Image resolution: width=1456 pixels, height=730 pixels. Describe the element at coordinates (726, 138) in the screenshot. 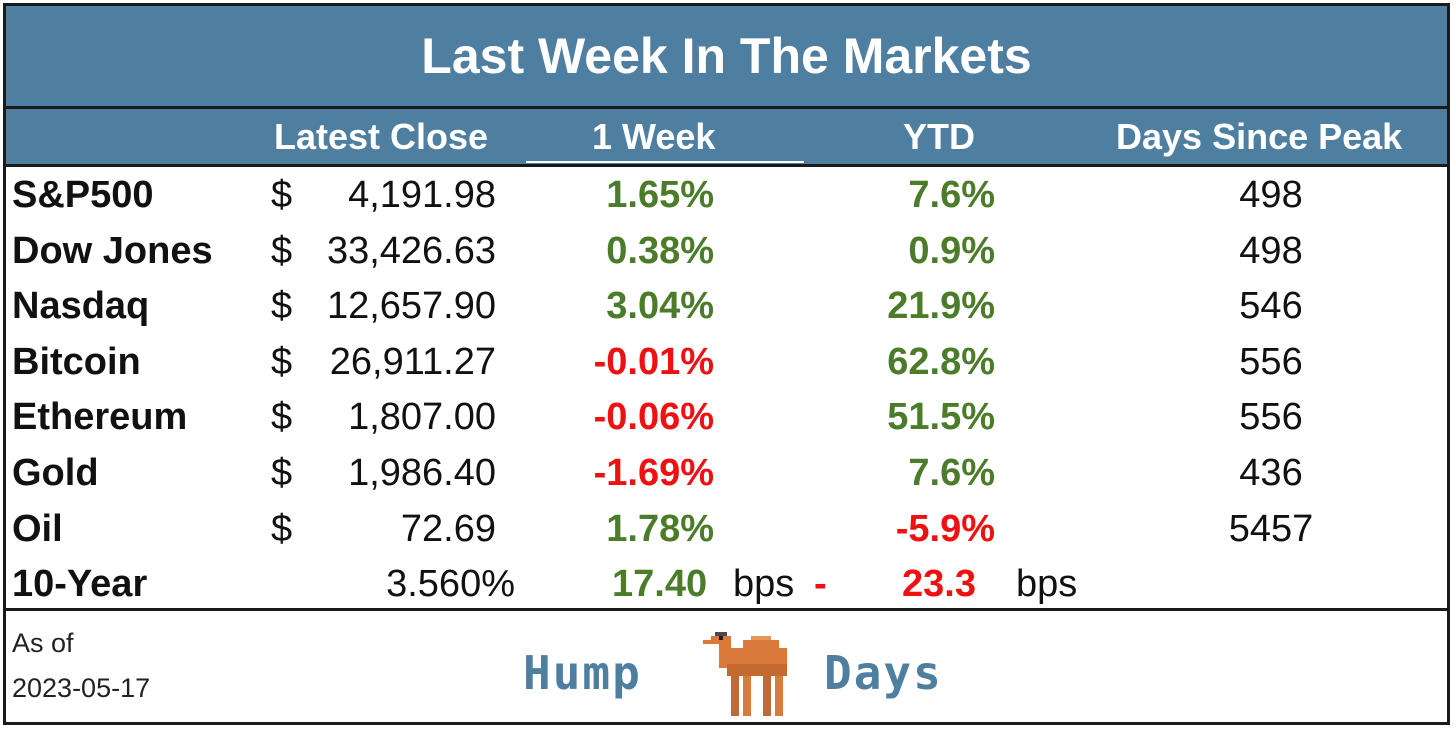

I see `column-header-bar: Latest Close 1 Week YTD Days Since Peak` at that location.